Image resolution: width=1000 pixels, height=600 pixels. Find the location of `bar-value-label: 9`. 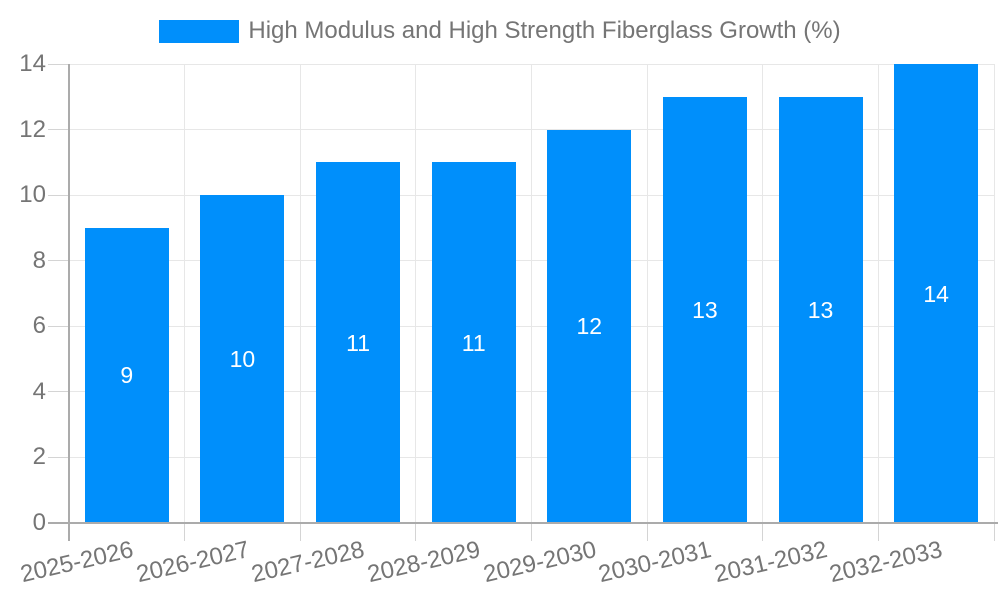

bar-value-label: 9 is located at coordinates (127, 375).